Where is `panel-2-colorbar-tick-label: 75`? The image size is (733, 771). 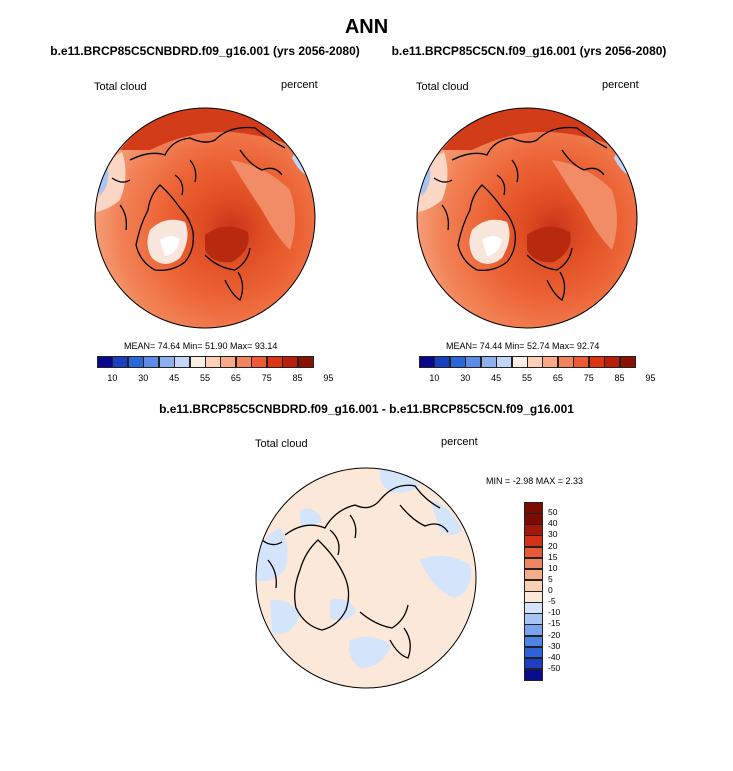 panel-2-colorbar-tick-label: 75 is located at coordinates (588, 378).